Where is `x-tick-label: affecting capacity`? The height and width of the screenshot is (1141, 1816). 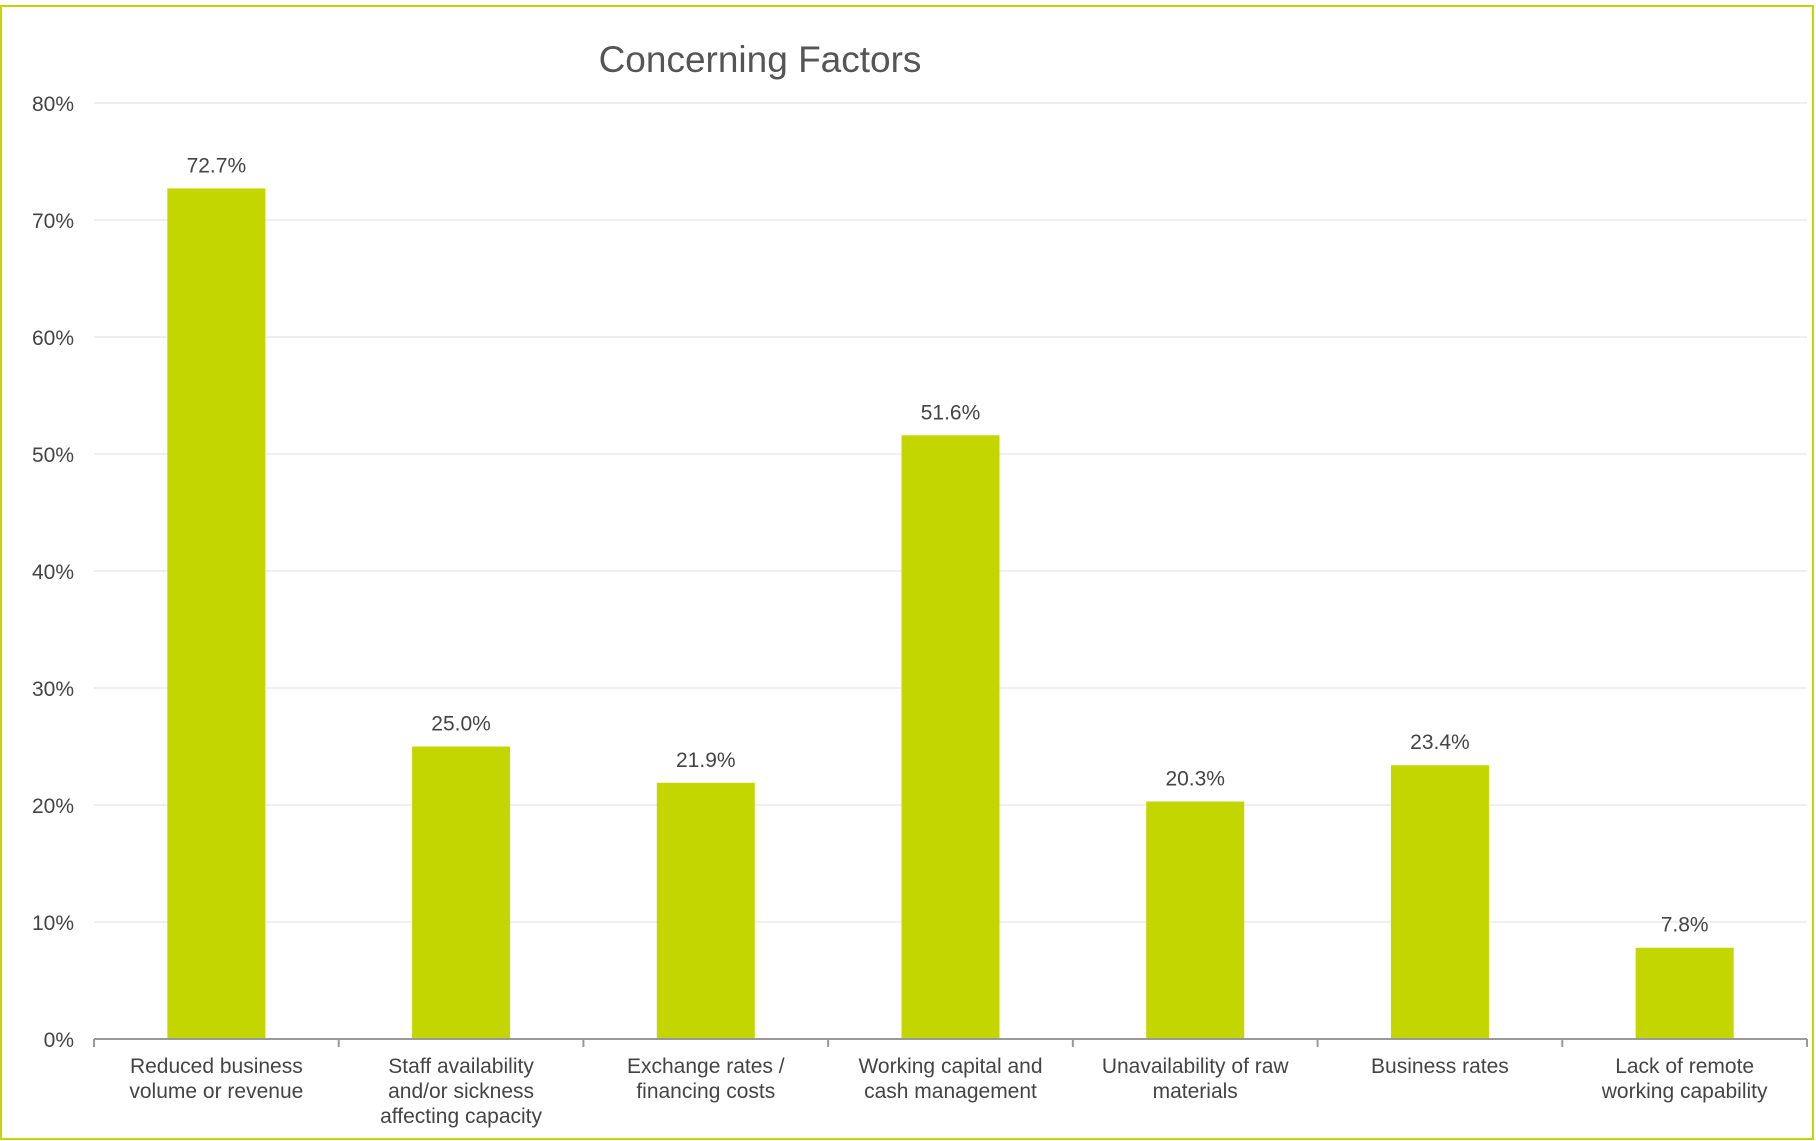
x-tick-label: affecting capacity is located at coordinates (461, 1116).